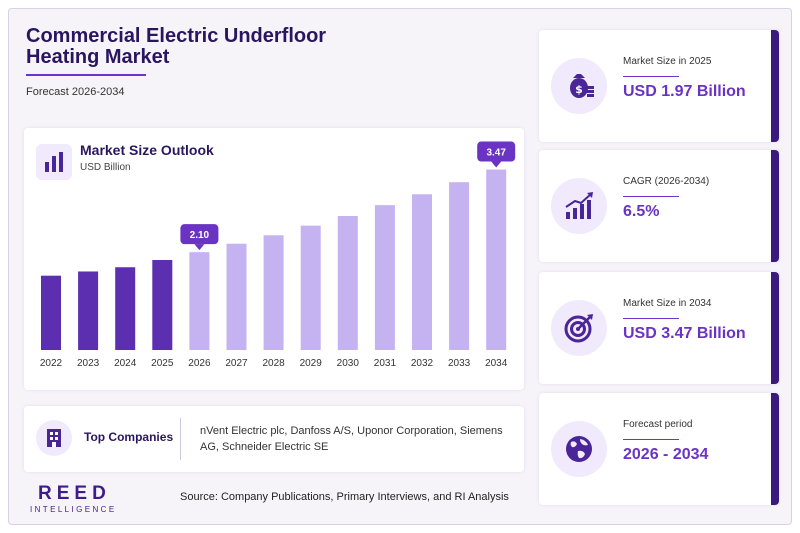  What do you see at coordinates (162, 363) in the screenshot?
I see `x-tick-label: 2025` at bounding box center [162, 363].